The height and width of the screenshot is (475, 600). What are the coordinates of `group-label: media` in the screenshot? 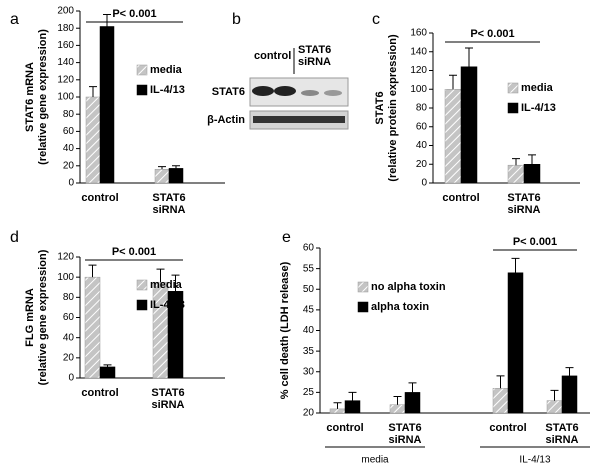 It's located at (375, 460).